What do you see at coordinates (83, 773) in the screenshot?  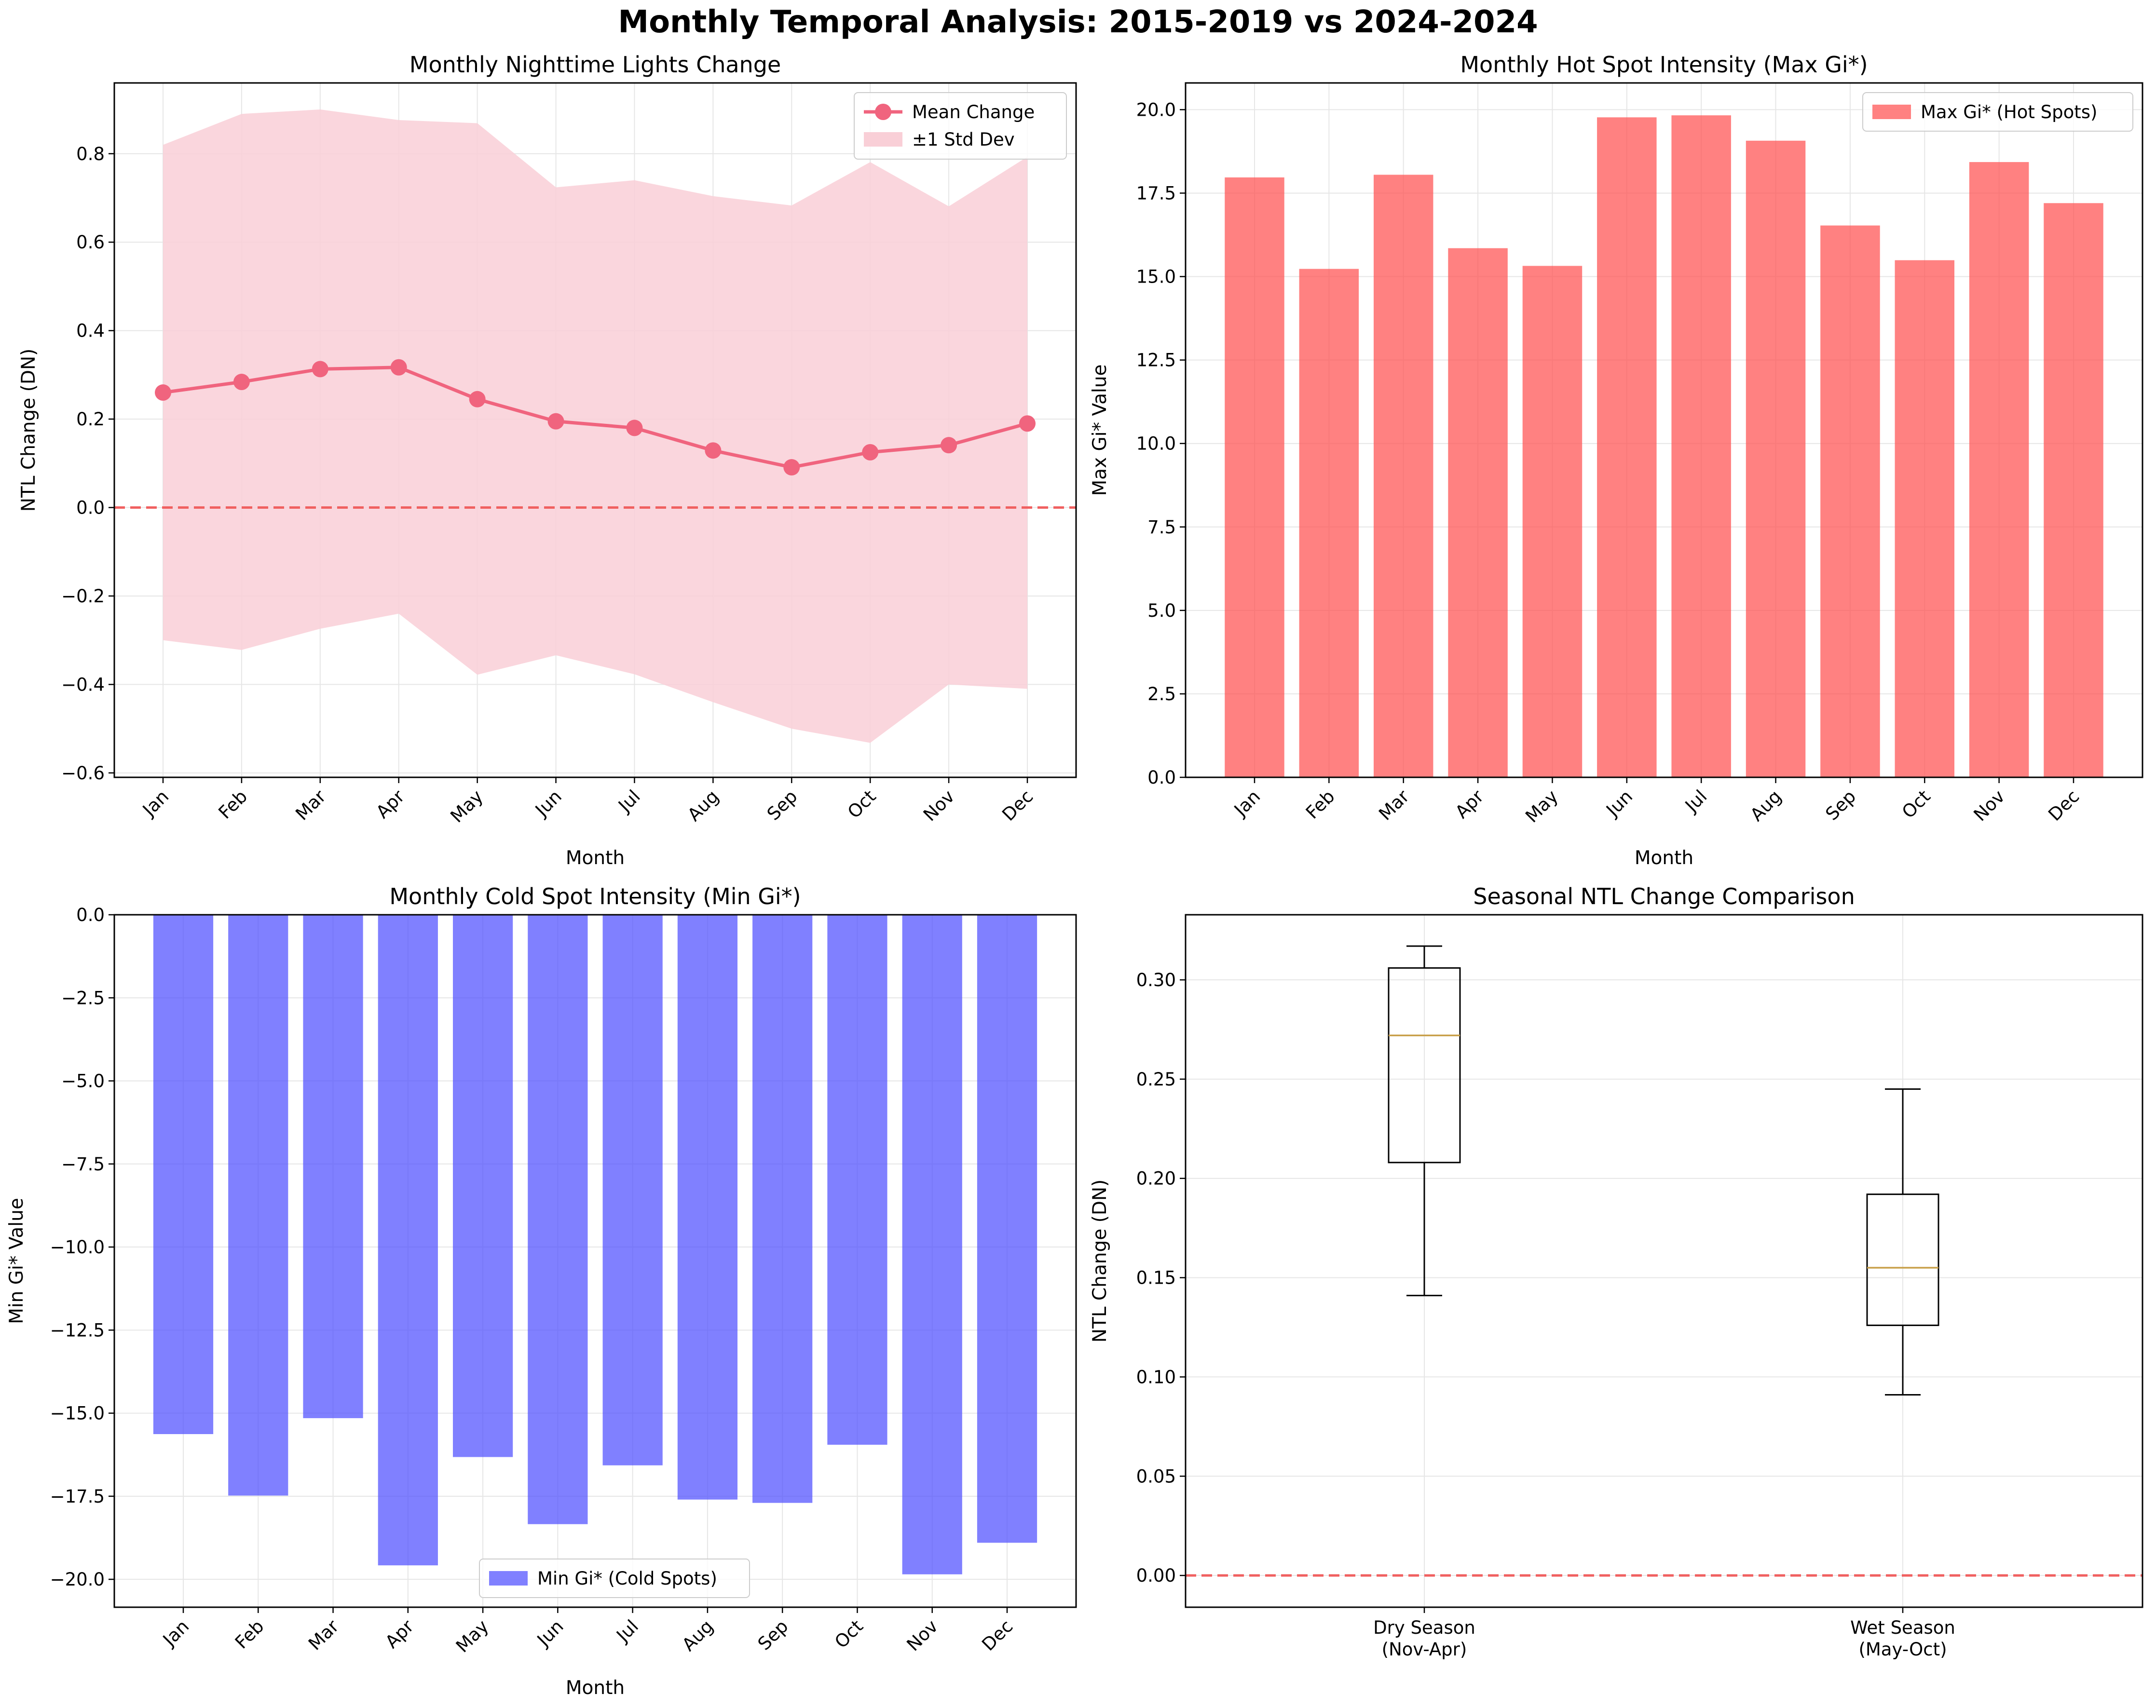 I see `y-tick-label: −0.6` at bounding box center [83, 773].